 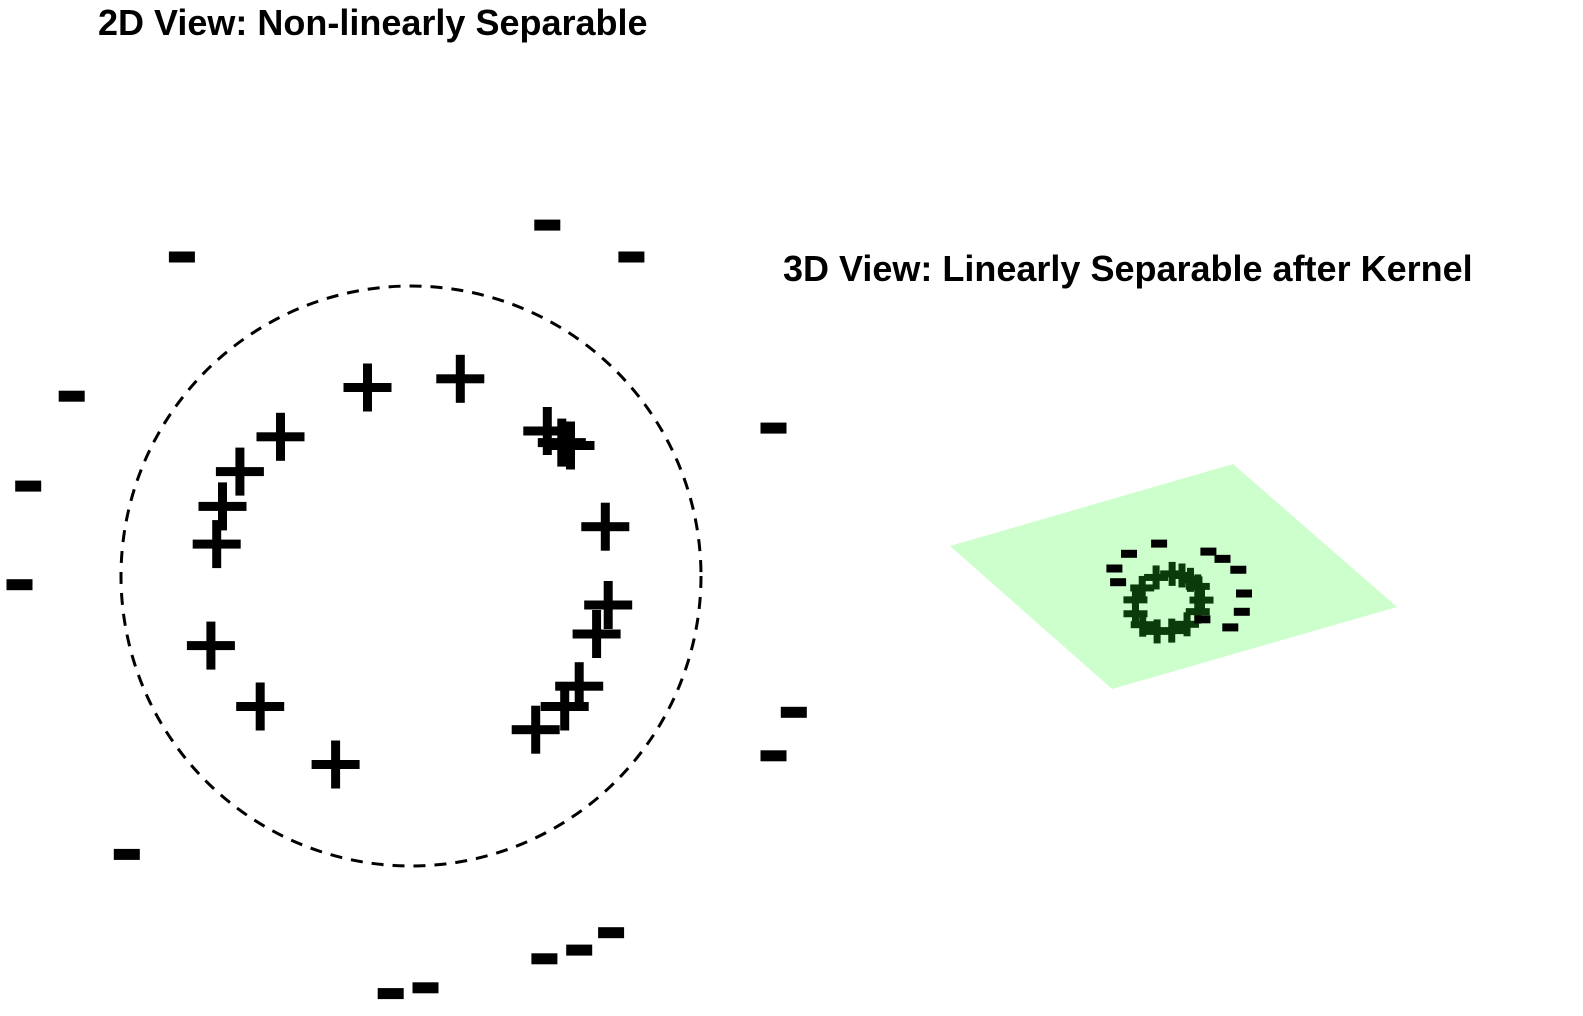 I want to click on chart-3d-view, so click(x=1173, y=576).